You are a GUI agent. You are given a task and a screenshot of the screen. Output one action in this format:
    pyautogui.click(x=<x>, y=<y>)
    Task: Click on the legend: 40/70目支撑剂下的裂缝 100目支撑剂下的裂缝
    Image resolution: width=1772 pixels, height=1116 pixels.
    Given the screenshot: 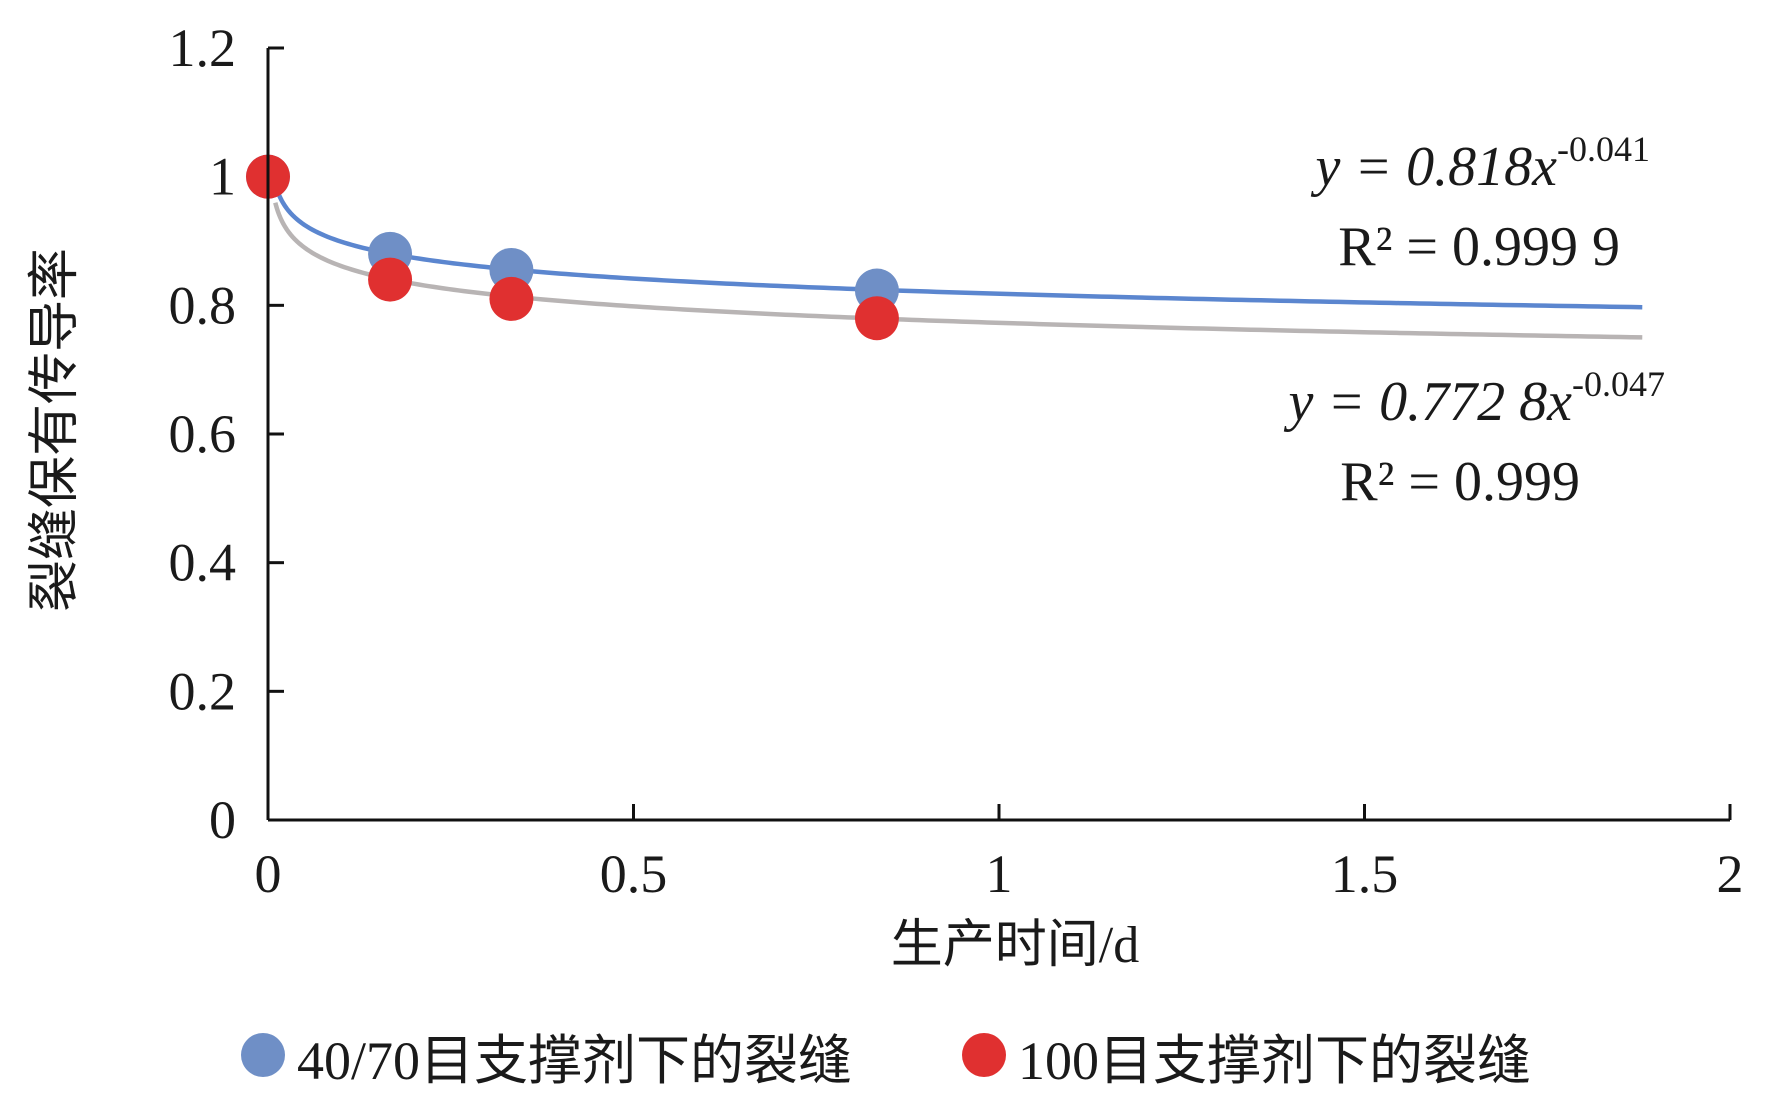 What is the action you would take?
    pyautogui.click(x=886, y=1055)
    